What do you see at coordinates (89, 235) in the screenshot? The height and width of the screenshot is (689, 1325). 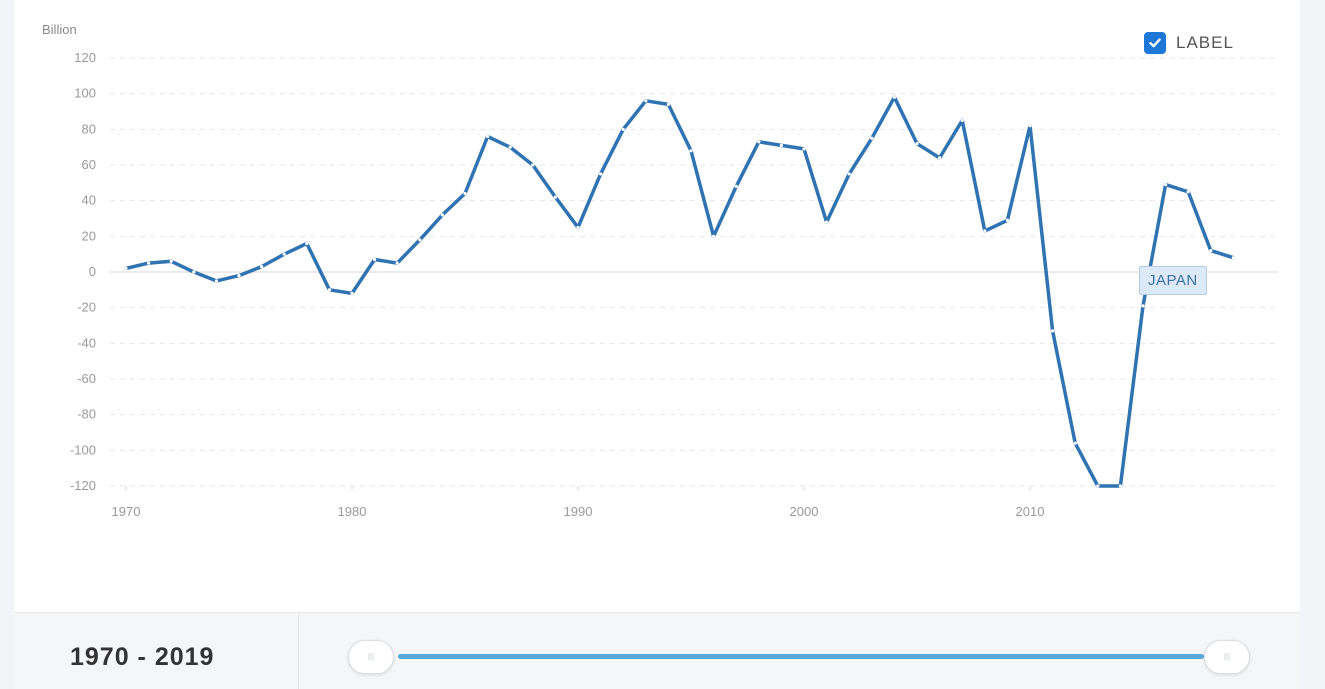 I see `y-tick-label: 20` at bounding box center [89, 235].